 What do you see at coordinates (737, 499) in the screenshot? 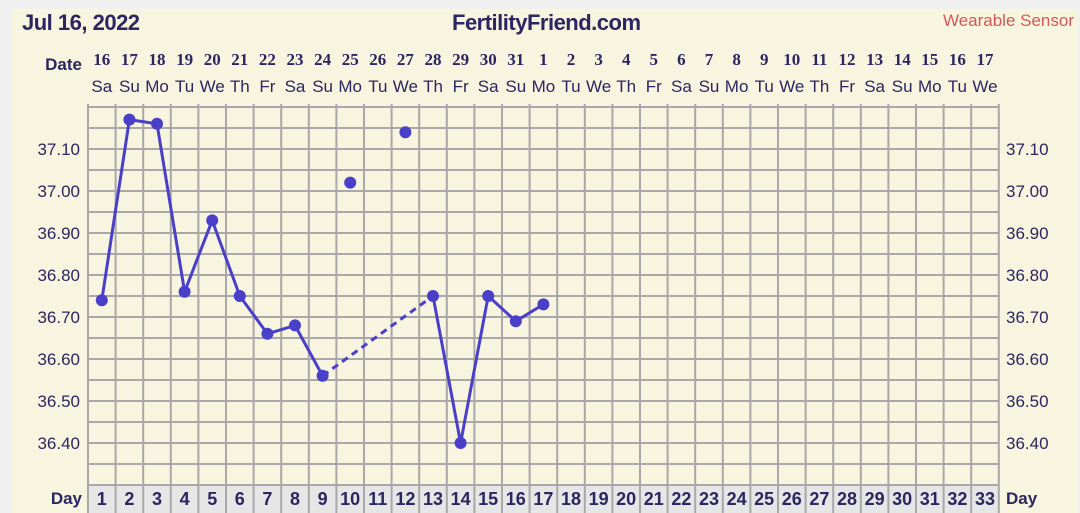
I see `cycle-day-label: 24` at bounding box center [737, 499].